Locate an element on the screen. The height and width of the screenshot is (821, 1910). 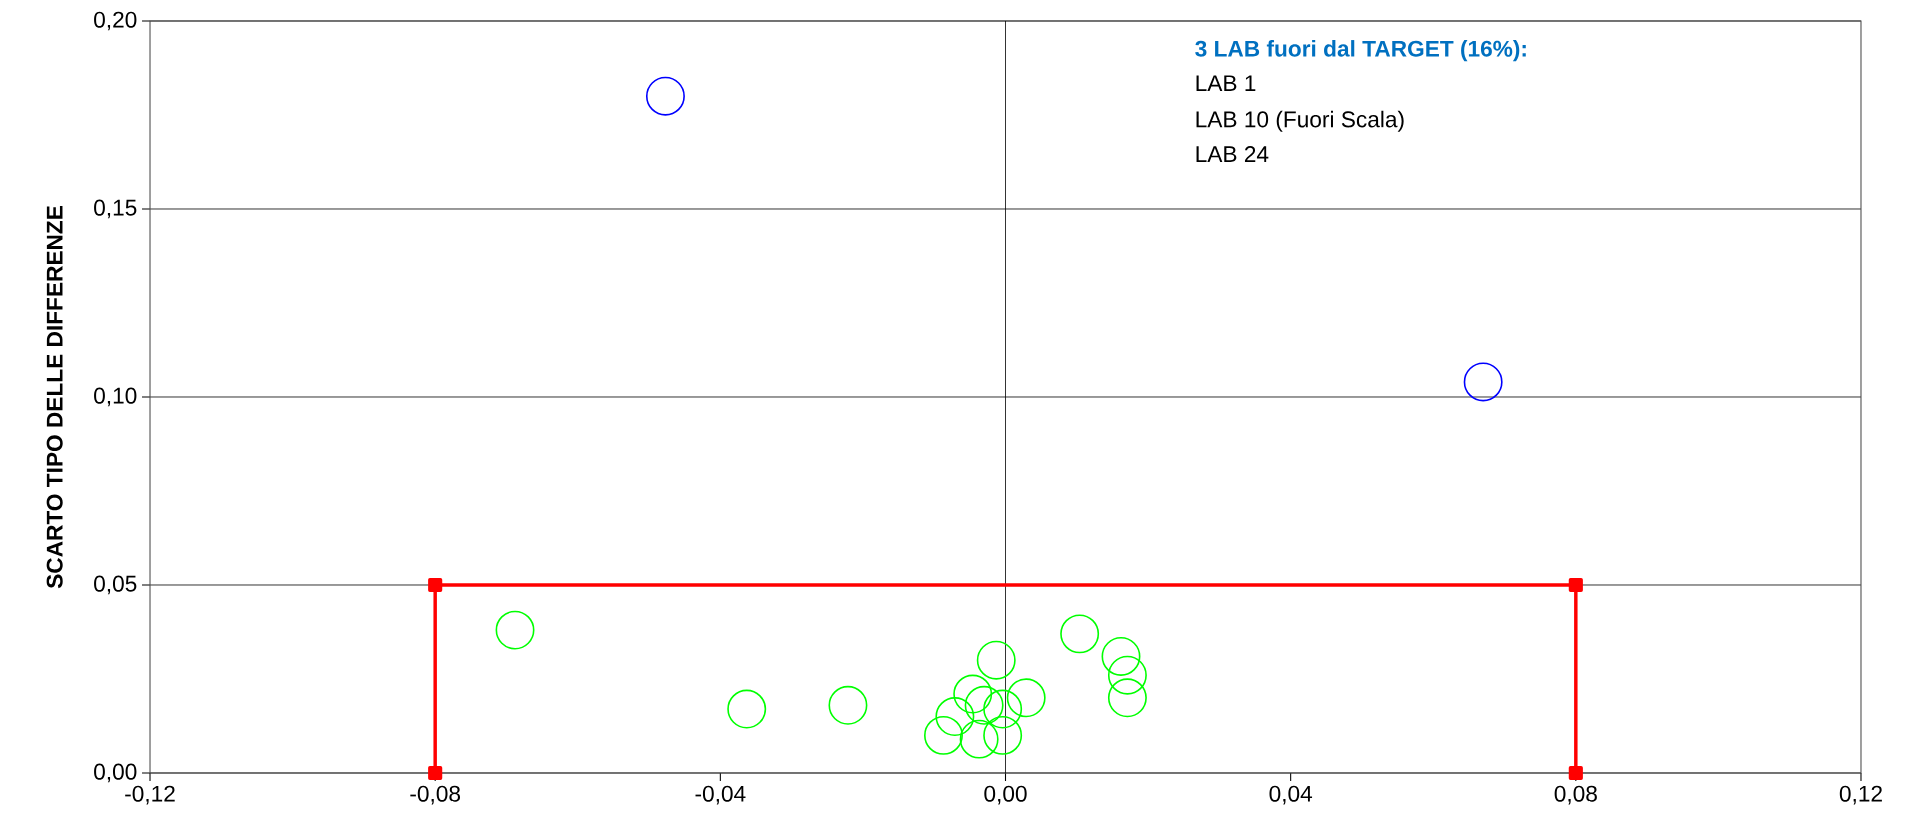
x-tick-label: -0,04 is located at coordinates (720, 795).